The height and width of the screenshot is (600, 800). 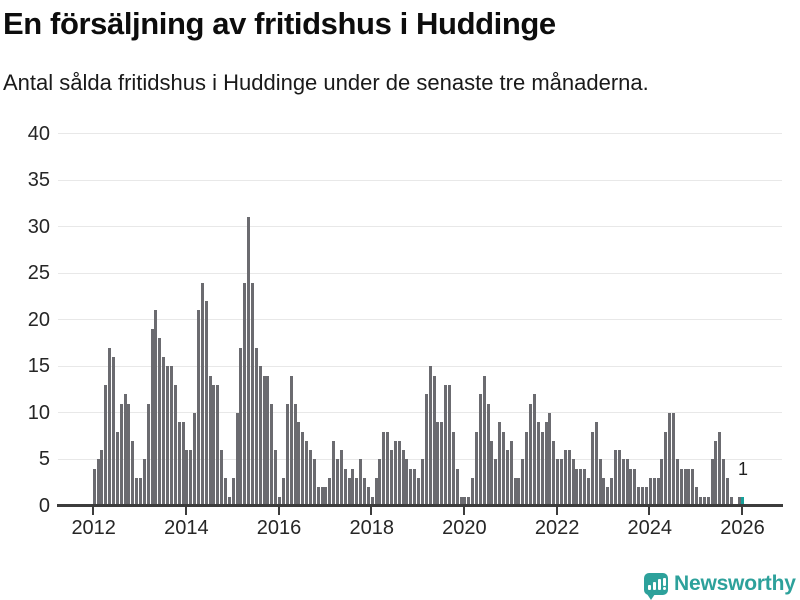 What do you see at coordinates (743, 501) in the screenshot?
I see `bar-highlighted` at bounding box center [743, 501].